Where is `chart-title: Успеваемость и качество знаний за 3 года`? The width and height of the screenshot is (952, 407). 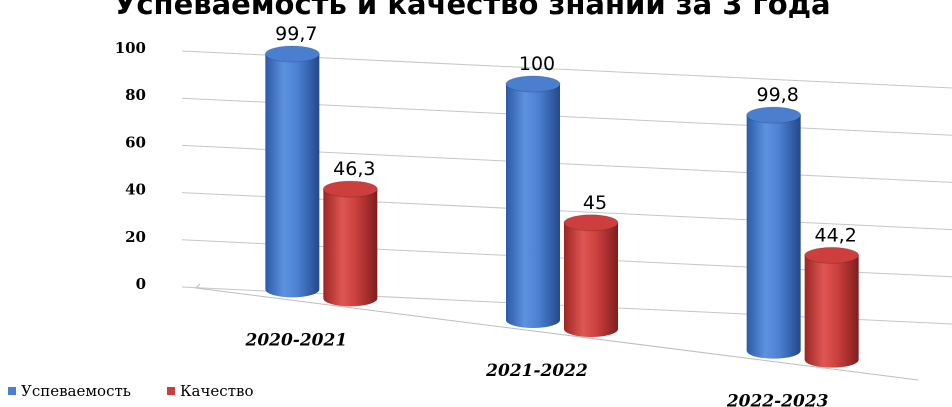 chart-title: Успеваемость и качество знаний за 3 года is located at coordinates (472, 10).